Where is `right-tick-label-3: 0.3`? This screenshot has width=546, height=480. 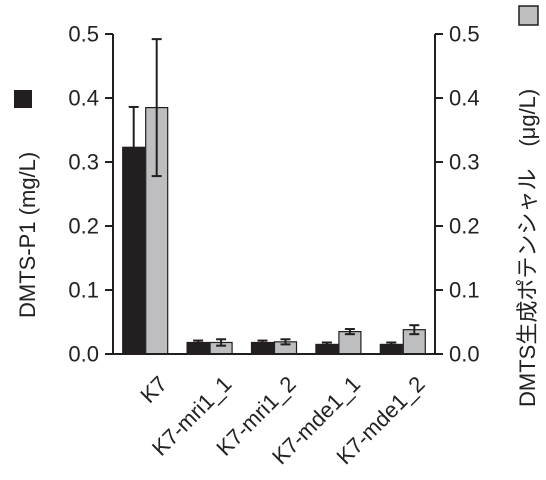
right-tick-label-3: 0.3 is located at coordinates (464, 162).